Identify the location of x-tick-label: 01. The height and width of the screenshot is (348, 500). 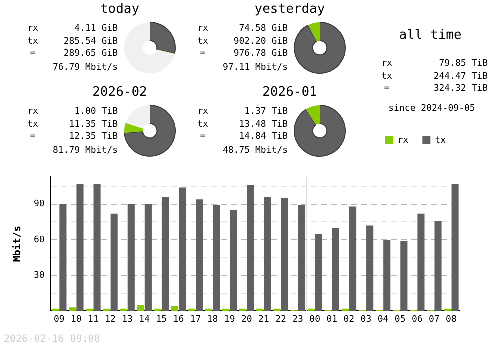
(332, 319).